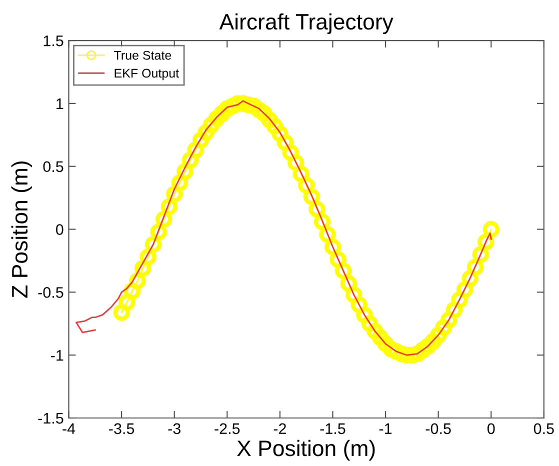 The width and height of the screenshot is (559, 466). I want to click on x-tick-label: -2, so click(280, 428).